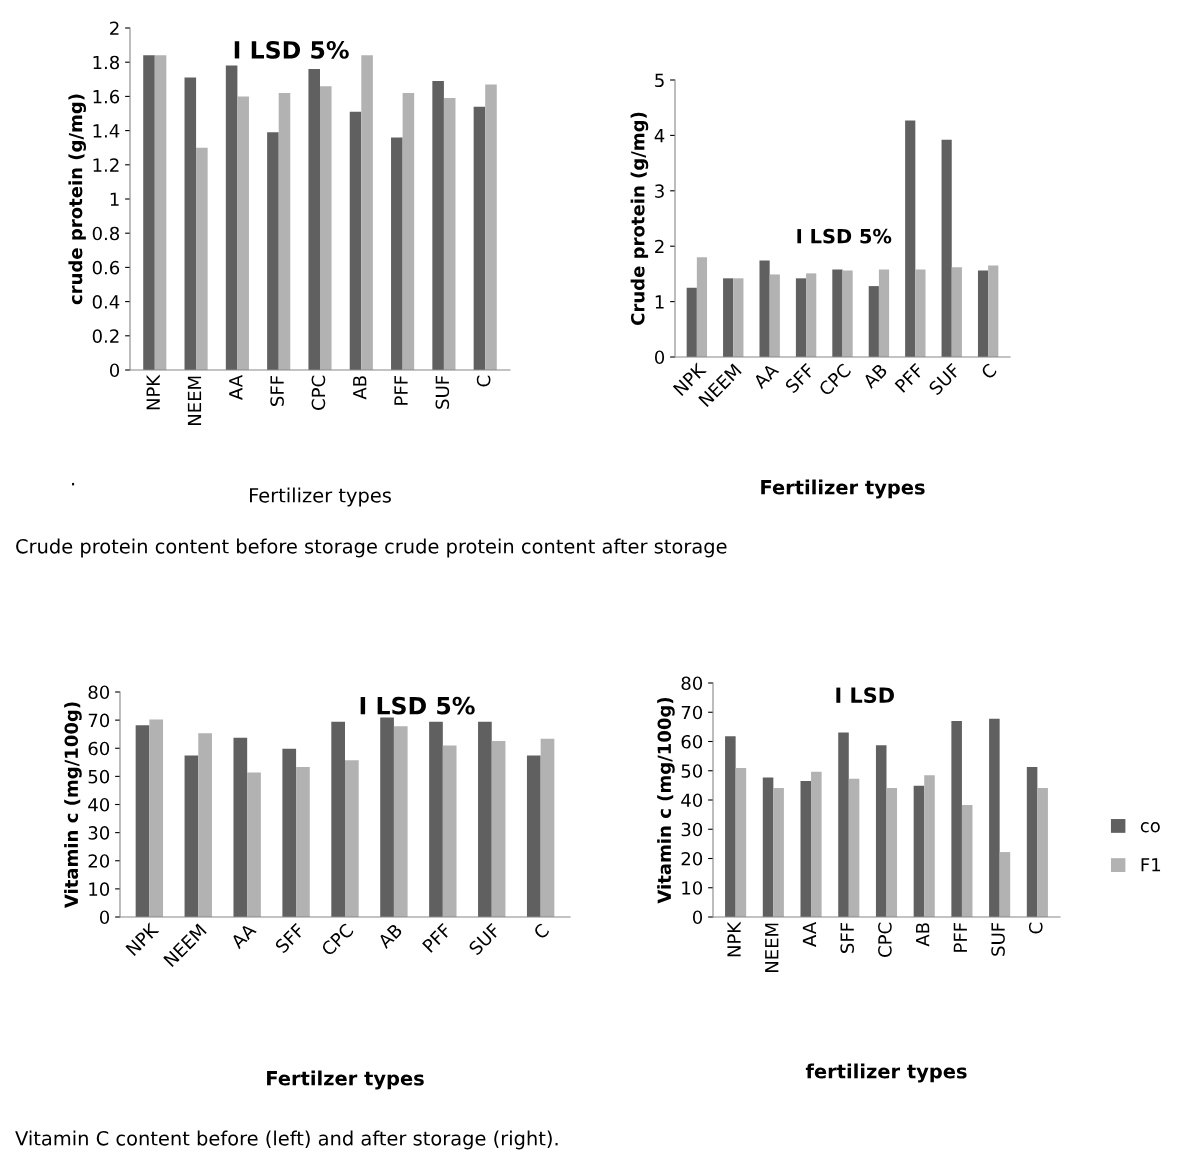  Describe the element at coordinates (106, 131) in the screenshot. I see `y-tick-label: 1.4` at that location.